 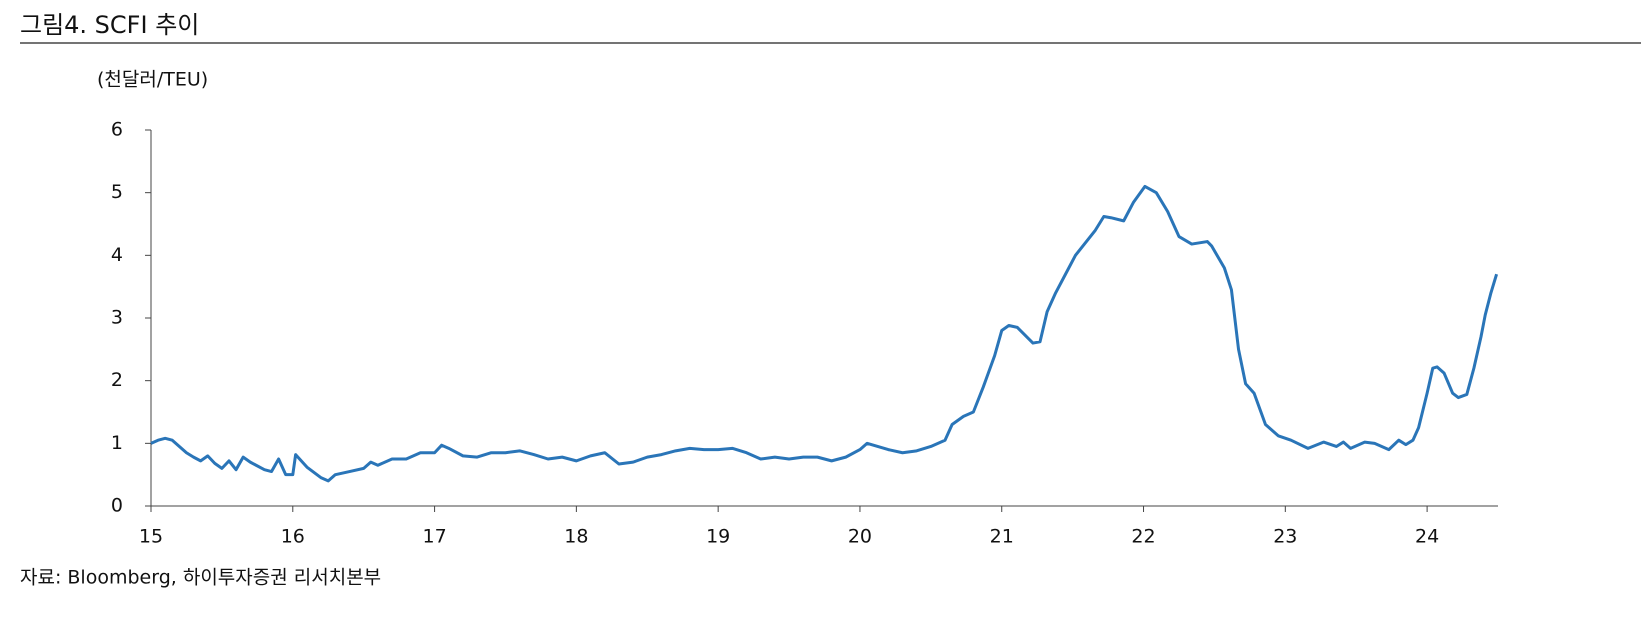 What do you see at coordinates (117, 506) in the screenshot?
I see `y-tick-label: 0` at bounding box center [117, 506].